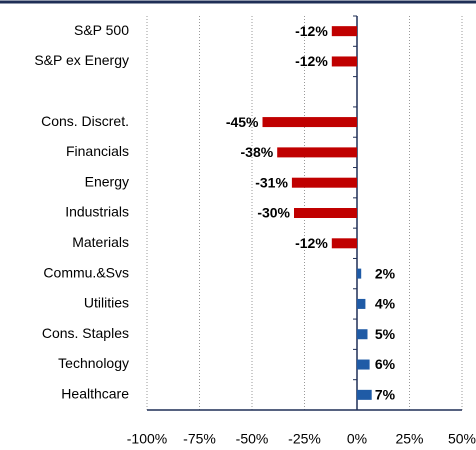 Image resolution: width=476 pixels, height=450 pixels. I want to click on y-tick-label: S&P 500, so click(101, 30).